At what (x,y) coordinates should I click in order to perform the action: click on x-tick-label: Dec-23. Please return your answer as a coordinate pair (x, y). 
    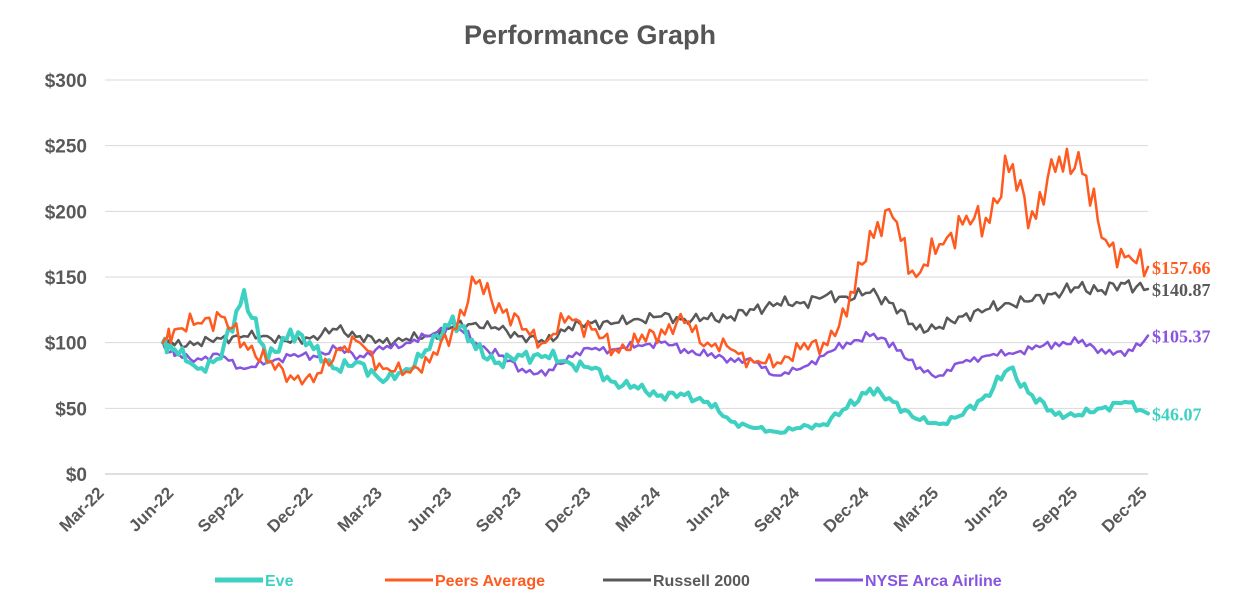
    Looking at the image, I should click on (568, 509).